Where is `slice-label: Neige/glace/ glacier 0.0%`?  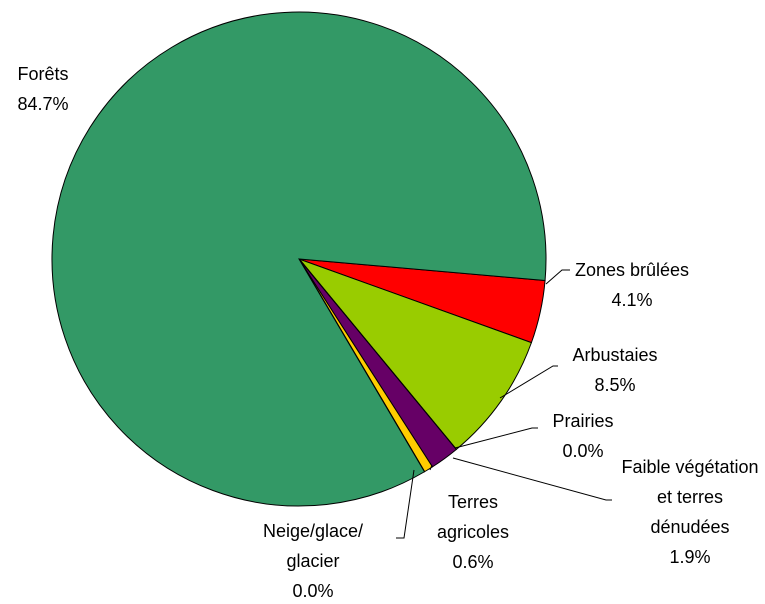
slice-label: Neige/glace/ glacier 0.0% is located at coordinates (313, 560).